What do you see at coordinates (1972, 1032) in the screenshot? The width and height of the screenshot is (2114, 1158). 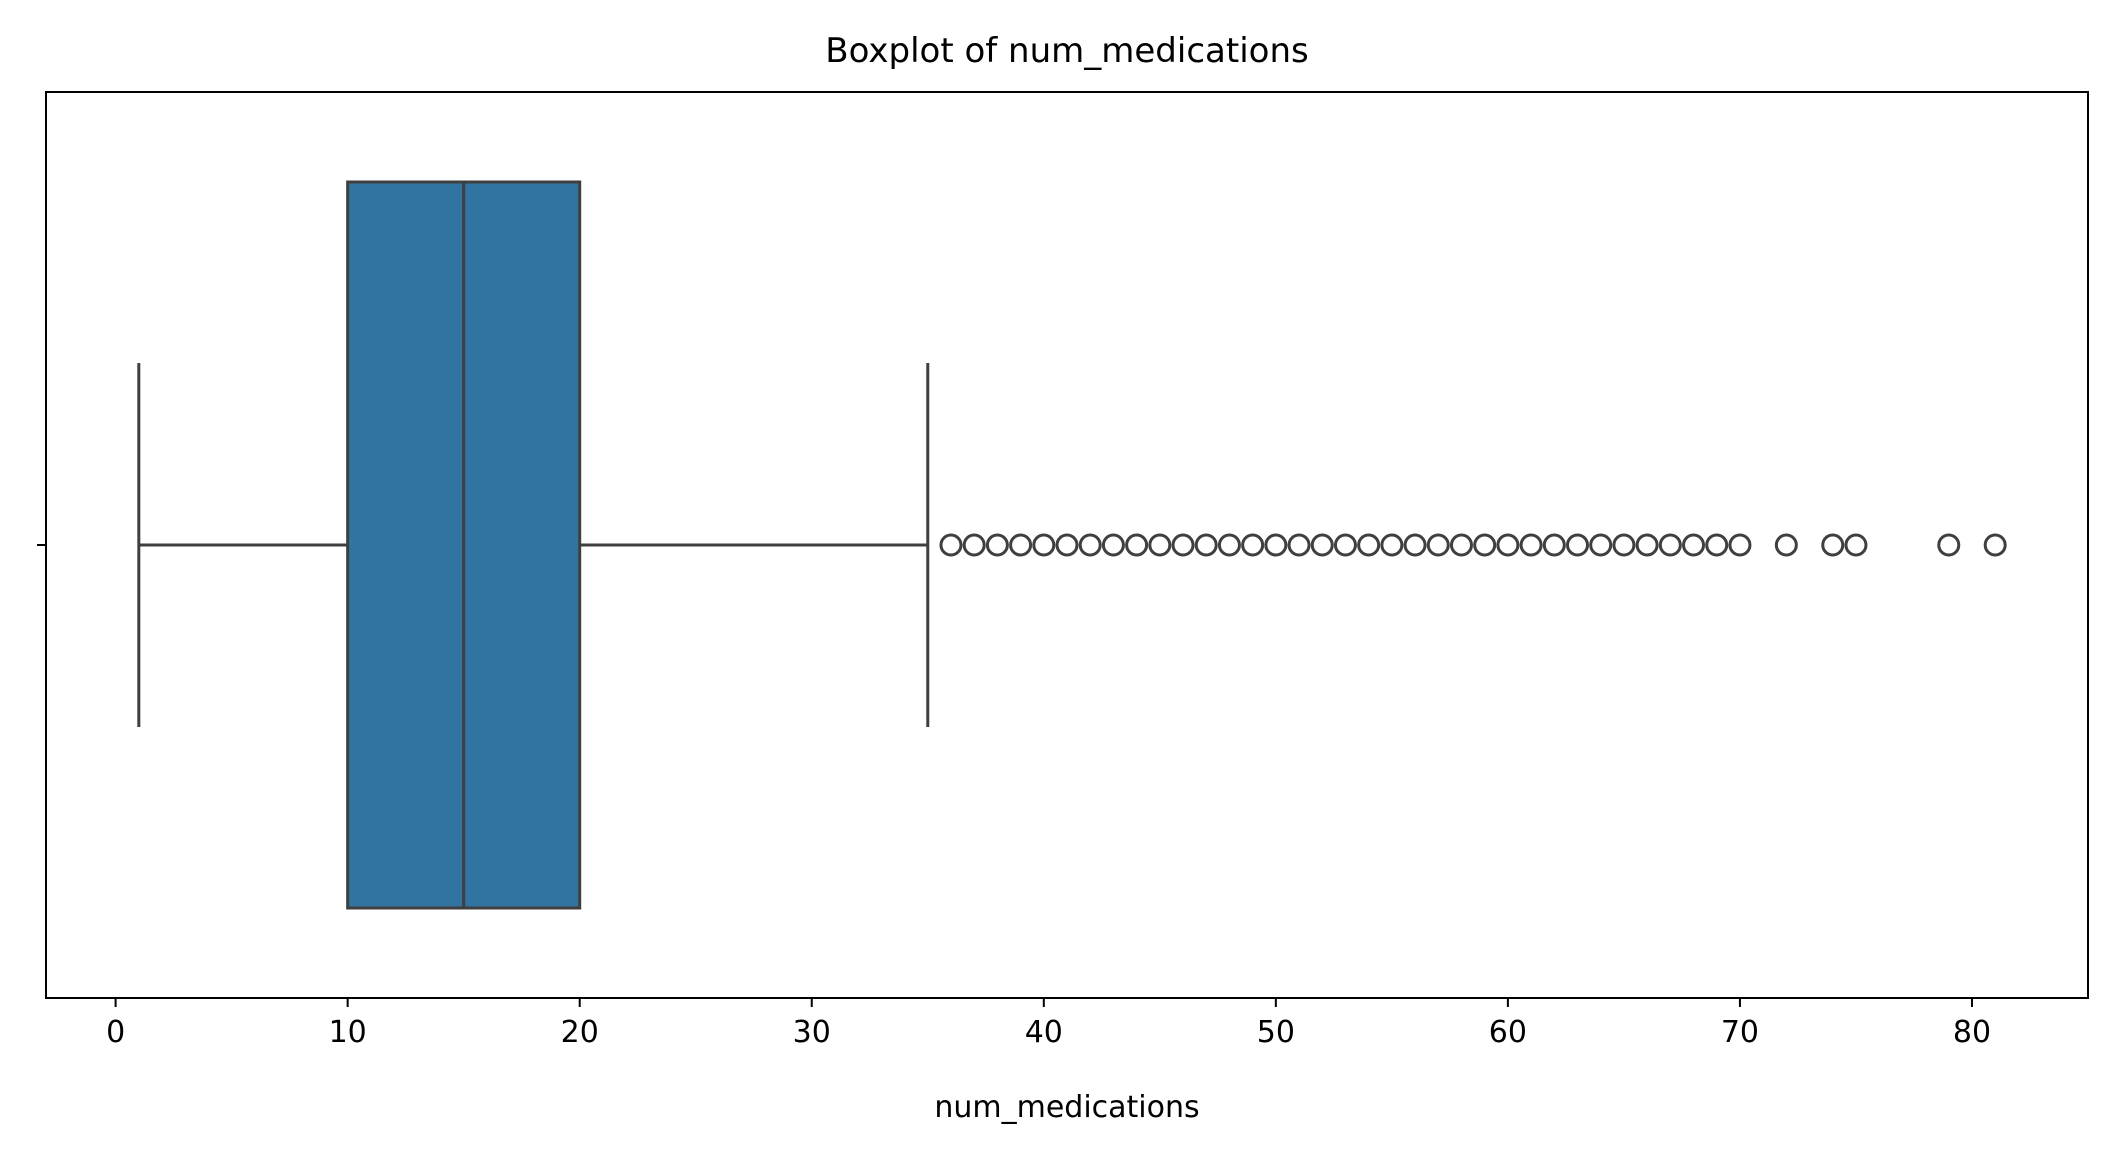 I see `x-tick-label: 80` at bounding box center [1972, 1032].